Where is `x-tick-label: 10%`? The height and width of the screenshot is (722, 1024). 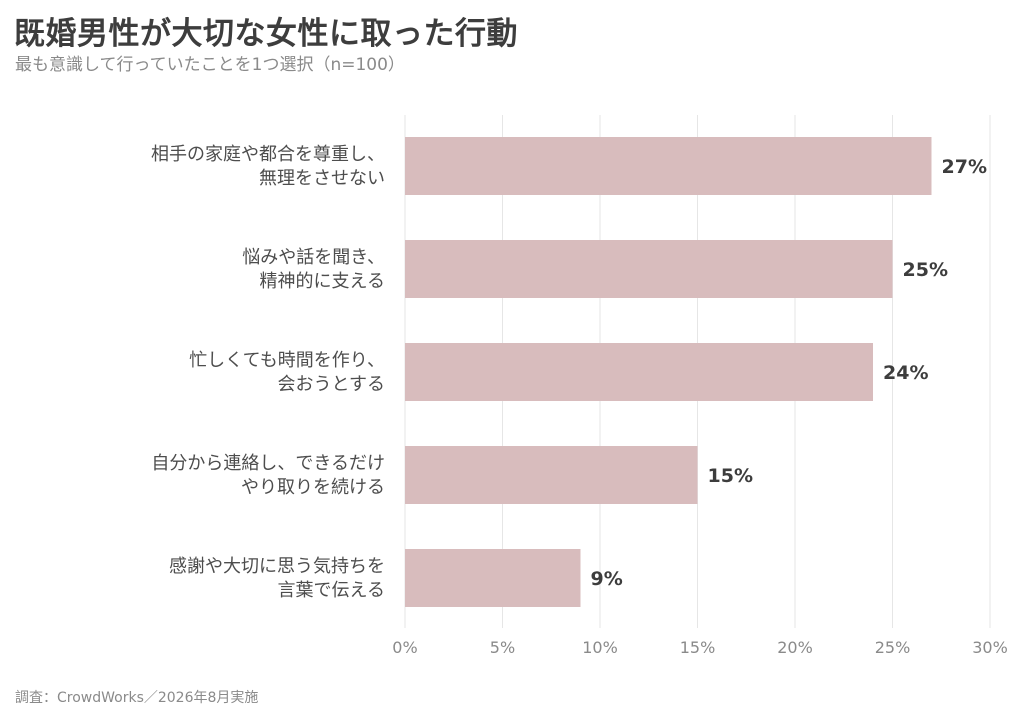
x-tick-label: 10% is located at coordinates (600, 647).